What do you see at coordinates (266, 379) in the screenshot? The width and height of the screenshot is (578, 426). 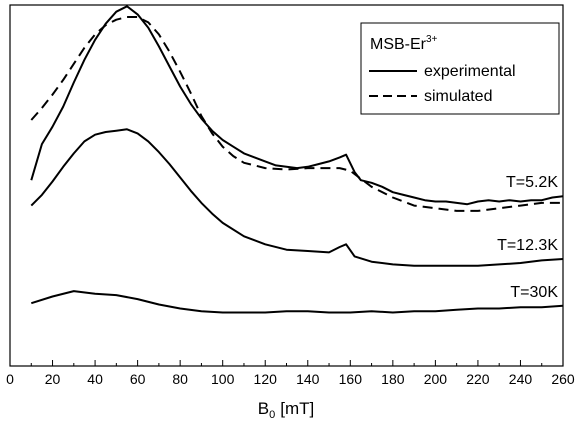 I see `x-tick-label: 120` at bounding box center [266, 379].